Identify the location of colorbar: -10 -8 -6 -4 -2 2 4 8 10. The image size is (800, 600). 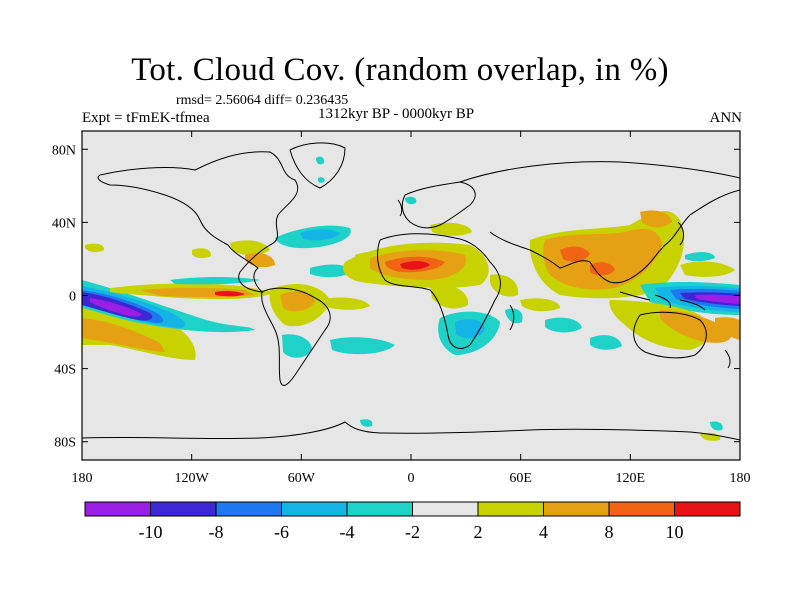
(412, 521).